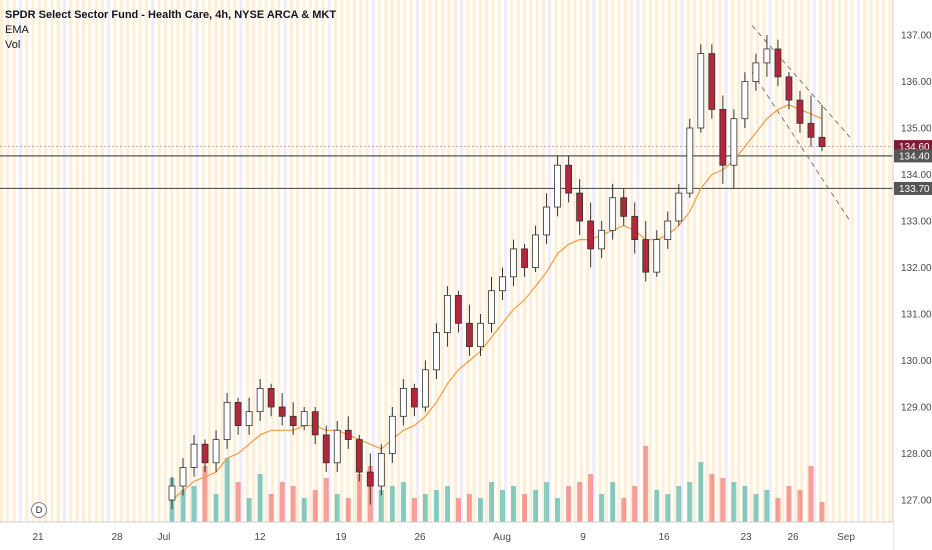 The width and height of the screenshot is (932, 550). Describe the element at coordinates (916, 36) in the screenshot. I see `price-tick-label: 137.00` at that location.